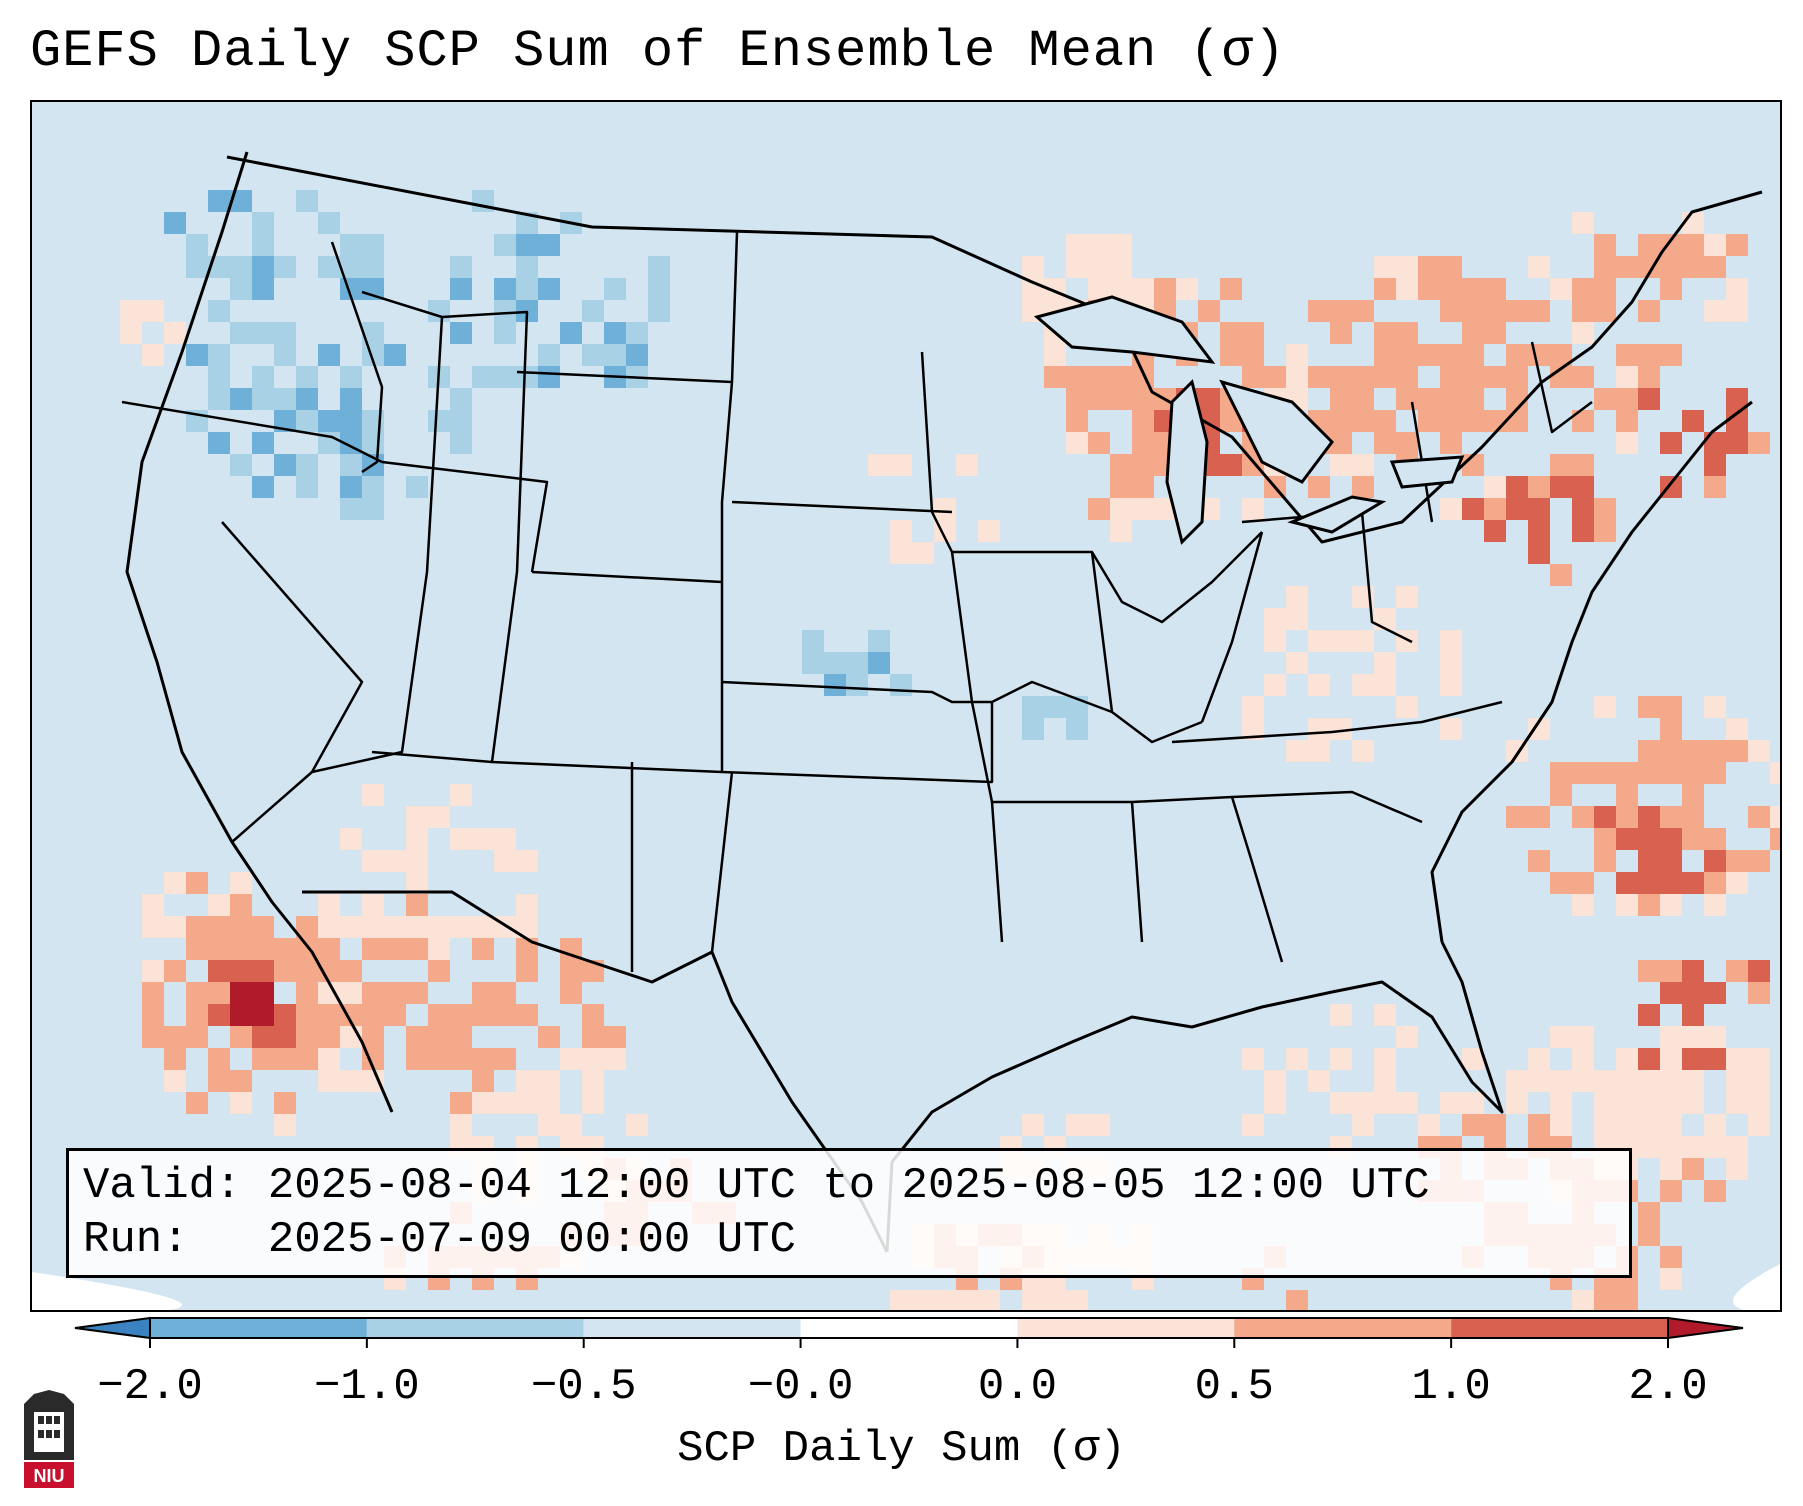 Image resolution: width=1803 pixels, height=1506 pixels. Describe the element at coordinates (1337, 514) in the screenshot. I see `lake-erie` at that location.